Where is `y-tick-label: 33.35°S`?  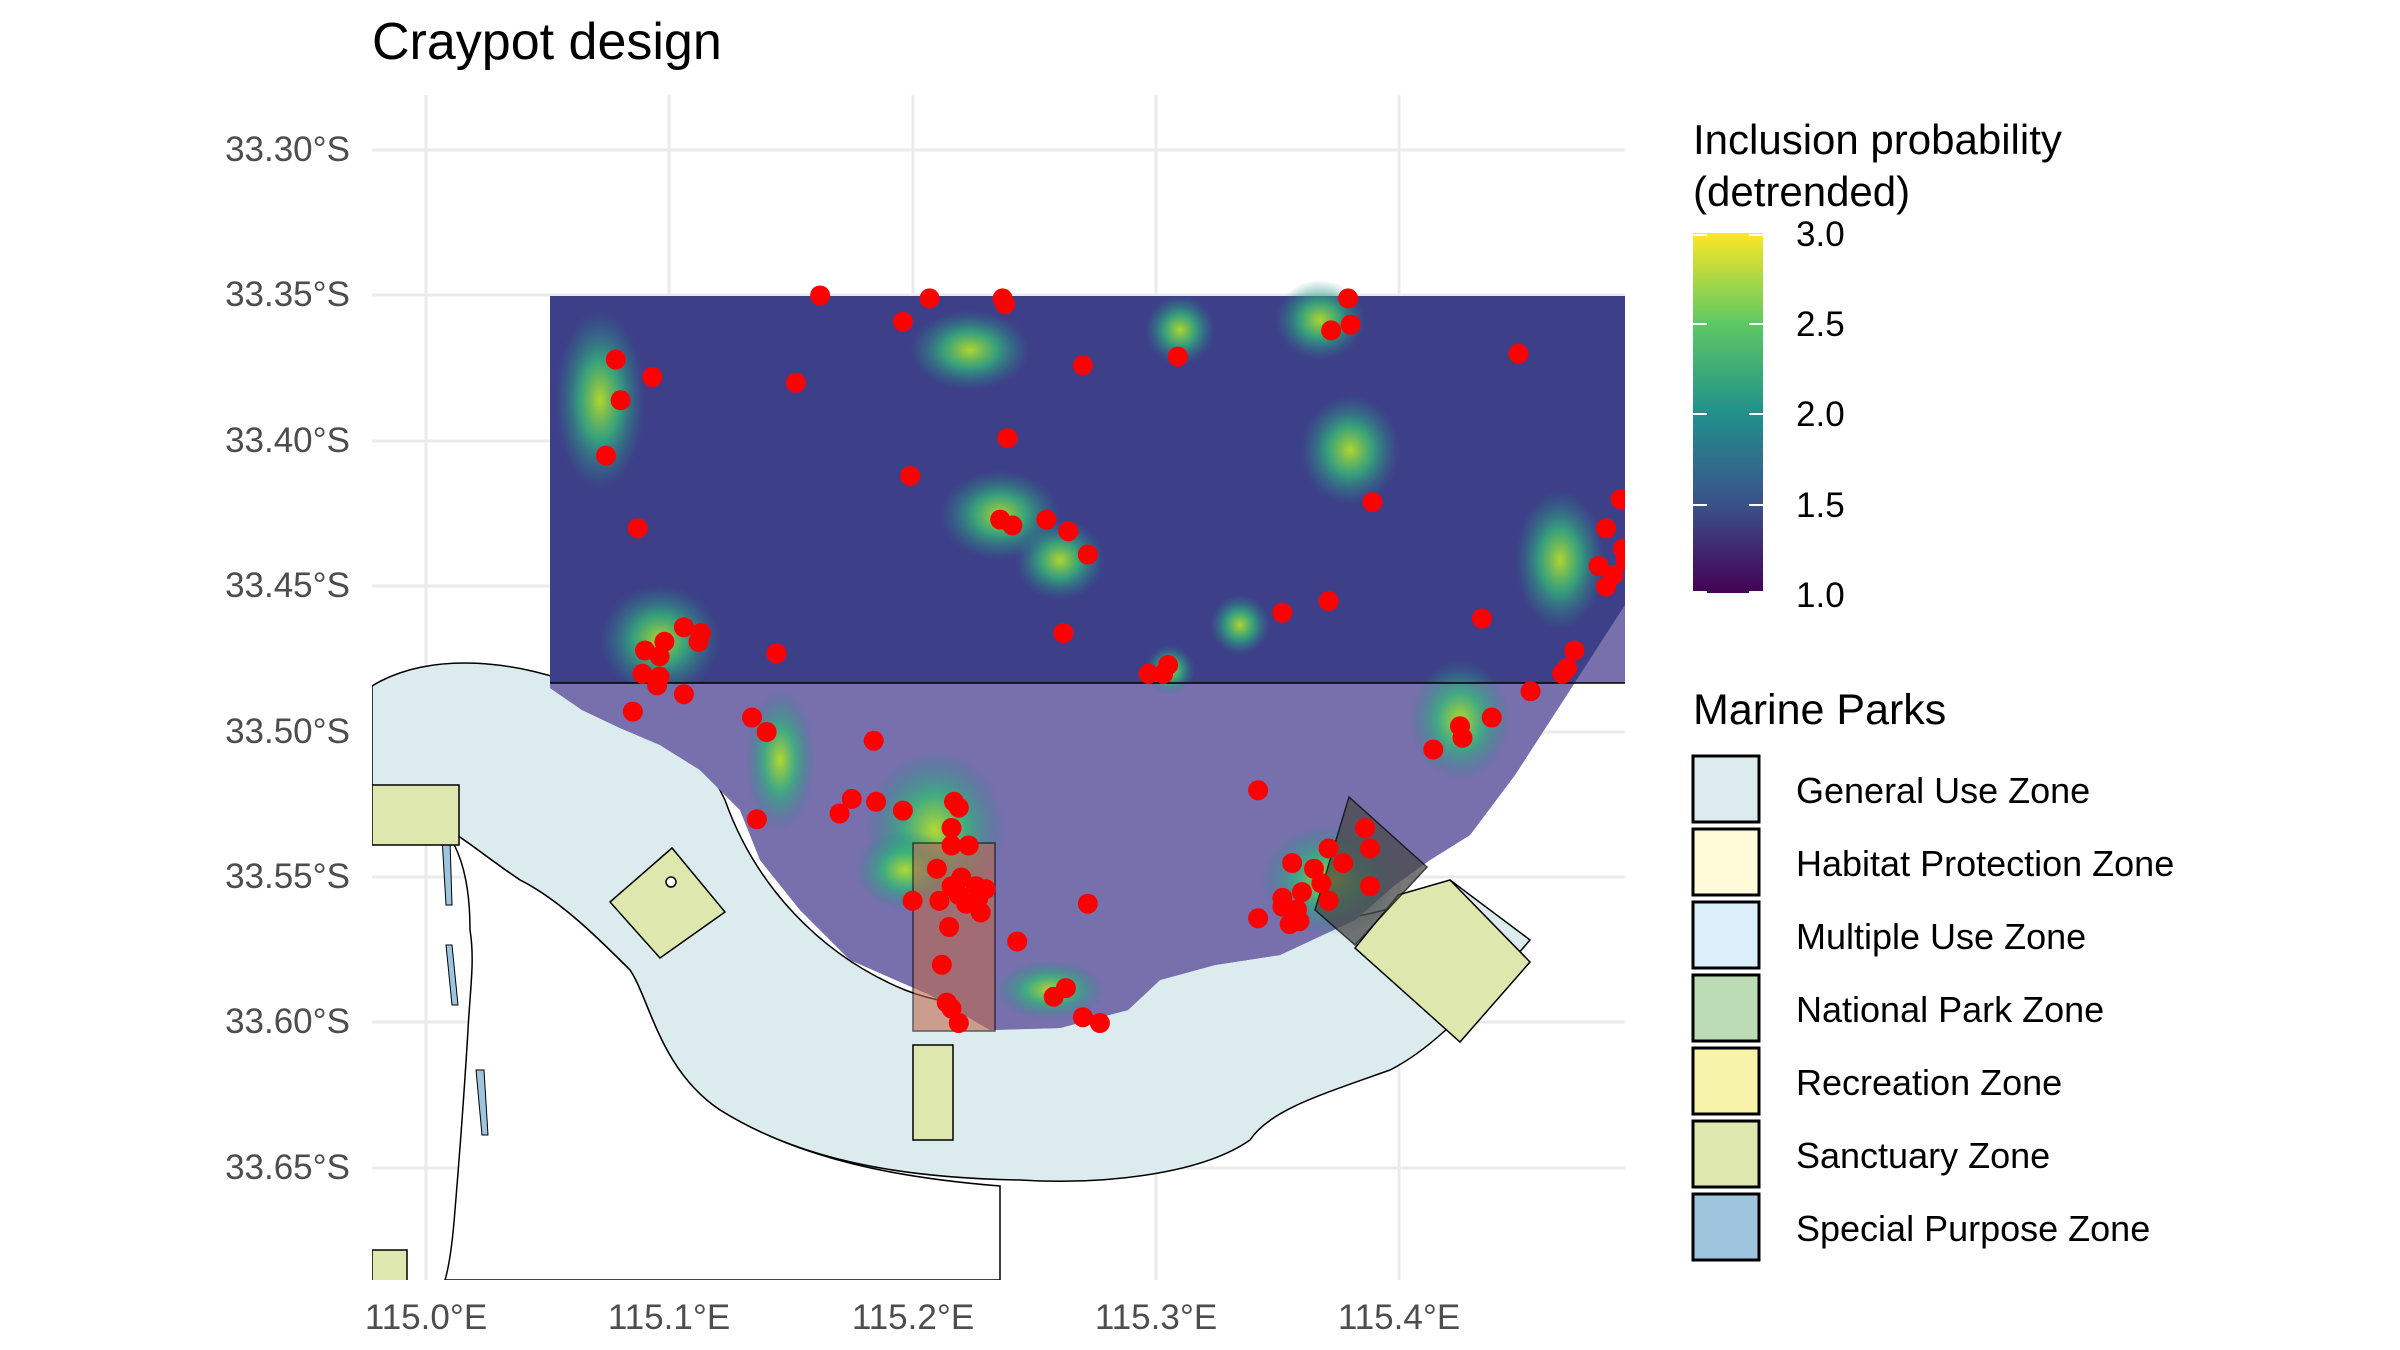 y-tick-label: 33.35°S is located at coordinates (287, 294).